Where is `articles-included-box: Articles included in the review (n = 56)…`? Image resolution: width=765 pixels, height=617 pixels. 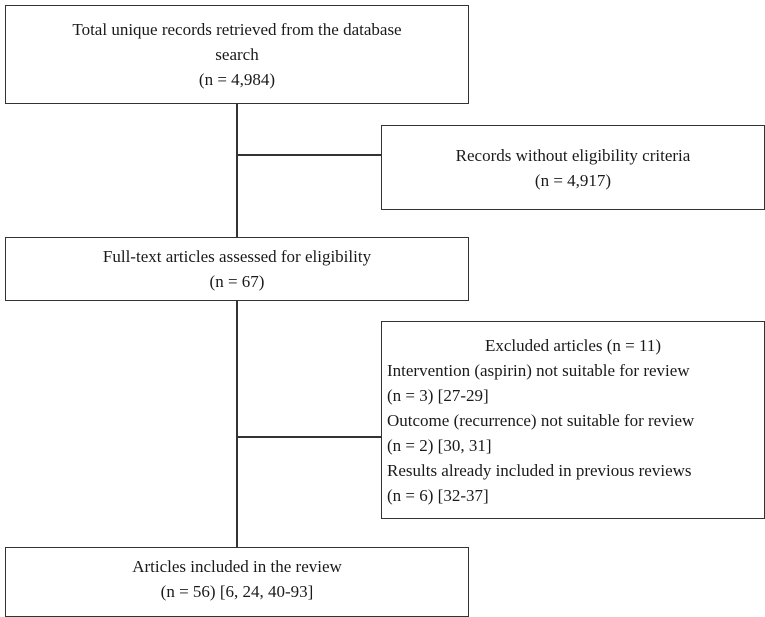 articles-included-box: Articles included in the review (n = 56)… is located at coordinates (237, 582).